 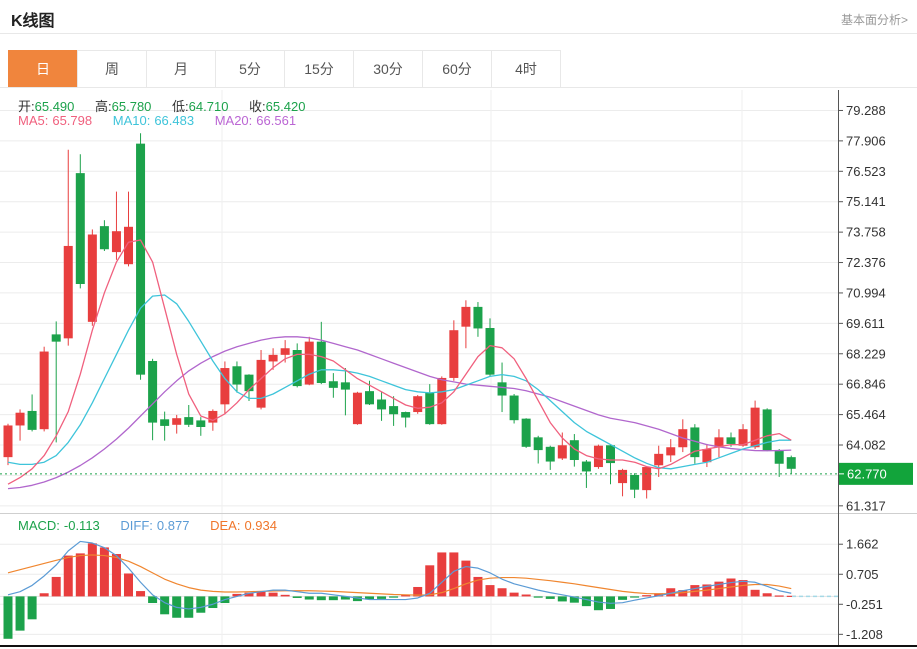 I want to click on svg-text: 77.906, so click(x=866, y=140).